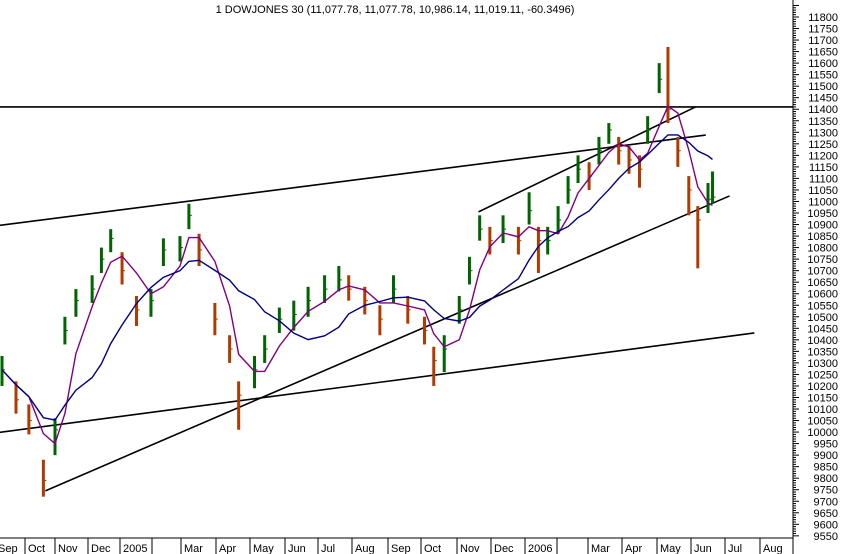  Describe the element at coordinates (823, 110) in the screenshot. I see `y-tick-label: 11400` at that location.